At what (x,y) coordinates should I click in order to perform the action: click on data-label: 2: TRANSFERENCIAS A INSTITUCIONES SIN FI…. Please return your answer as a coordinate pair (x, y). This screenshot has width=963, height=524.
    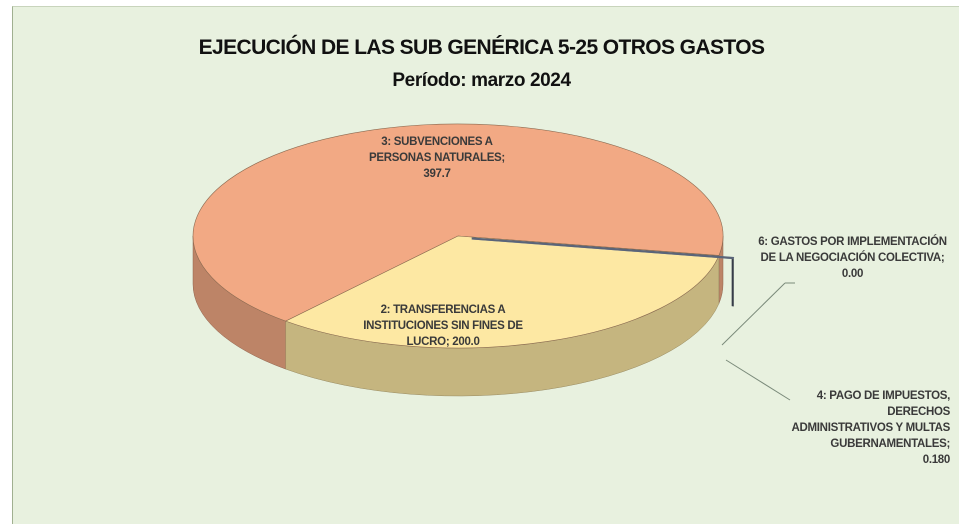
    Looking at the image, I should click on (443, 326).